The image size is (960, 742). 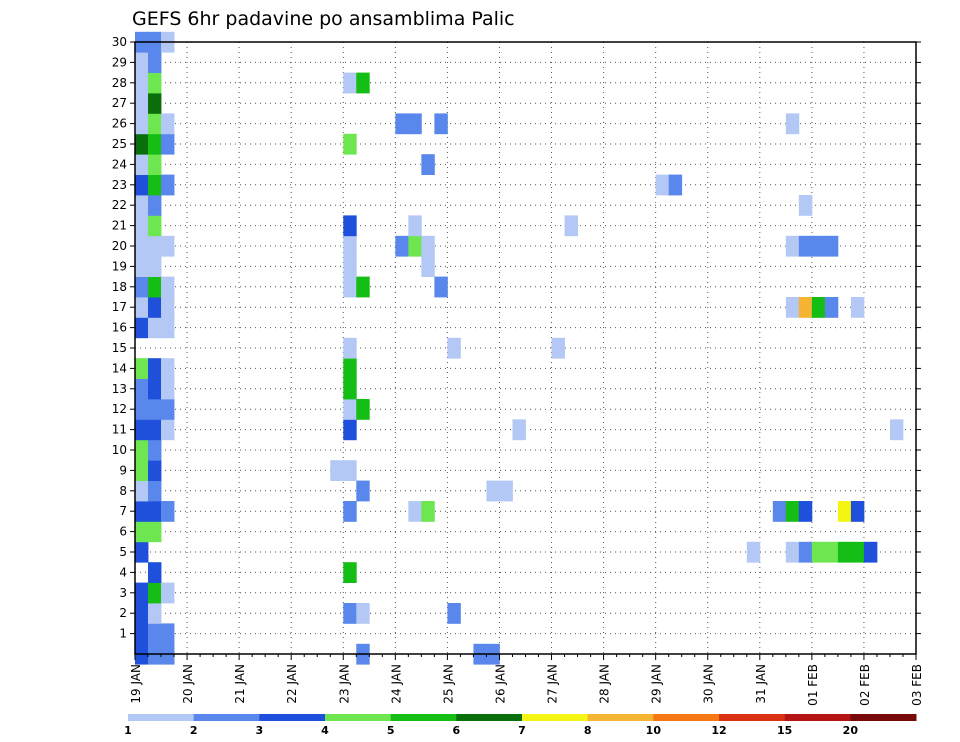 I want to click on x-tick-label: 29 JAN, so click(x=657, y=684).